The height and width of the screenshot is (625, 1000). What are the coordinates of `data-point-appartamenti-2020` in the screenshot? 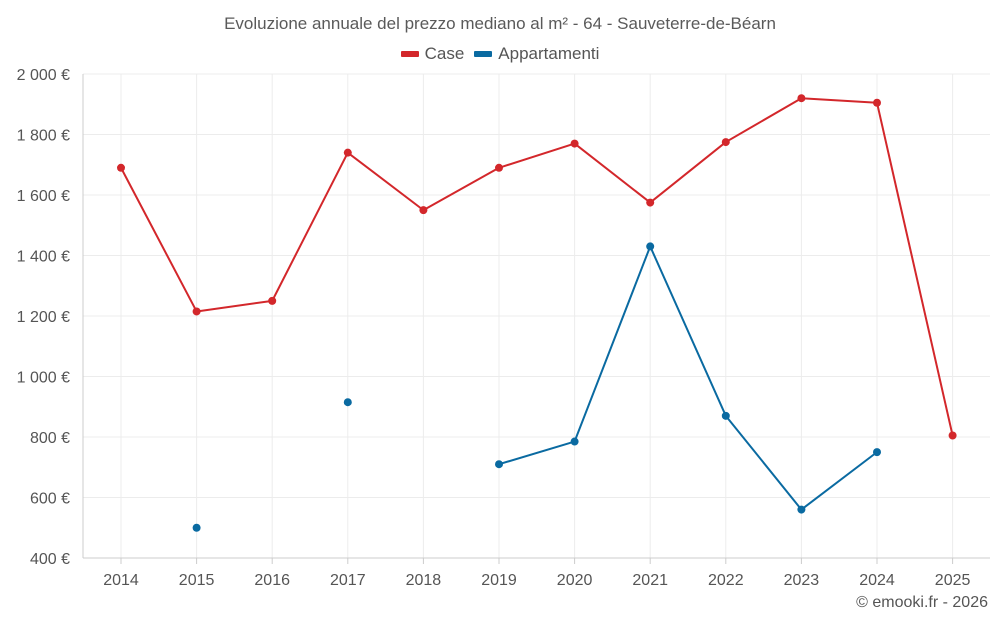 It's located at (574, 441).